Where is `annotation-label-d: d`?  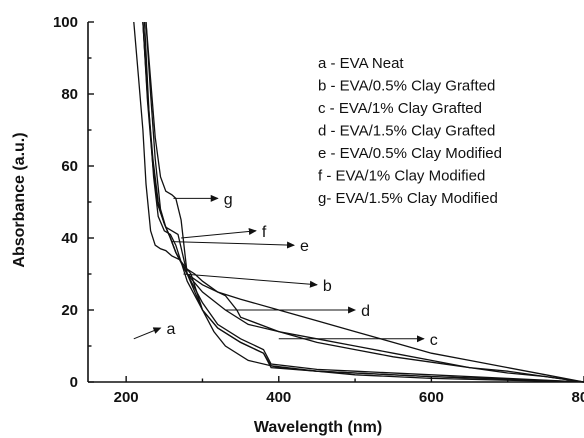
annotation-label-d: d is located at coordinates (365, 311).